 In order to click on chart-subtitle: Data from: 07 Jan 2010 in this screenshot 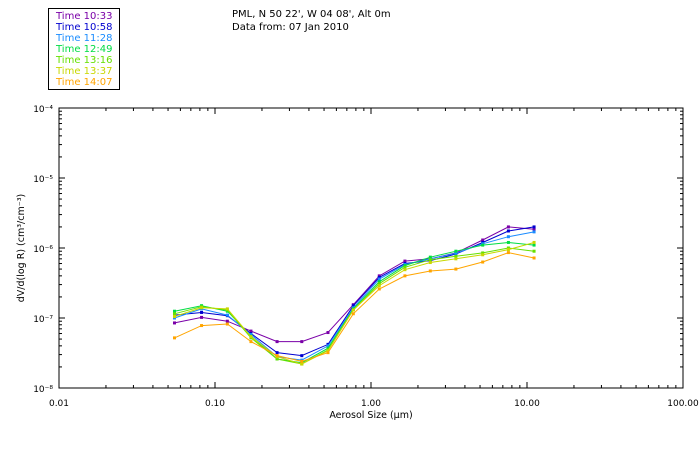, I will do `click(290, 27)`.